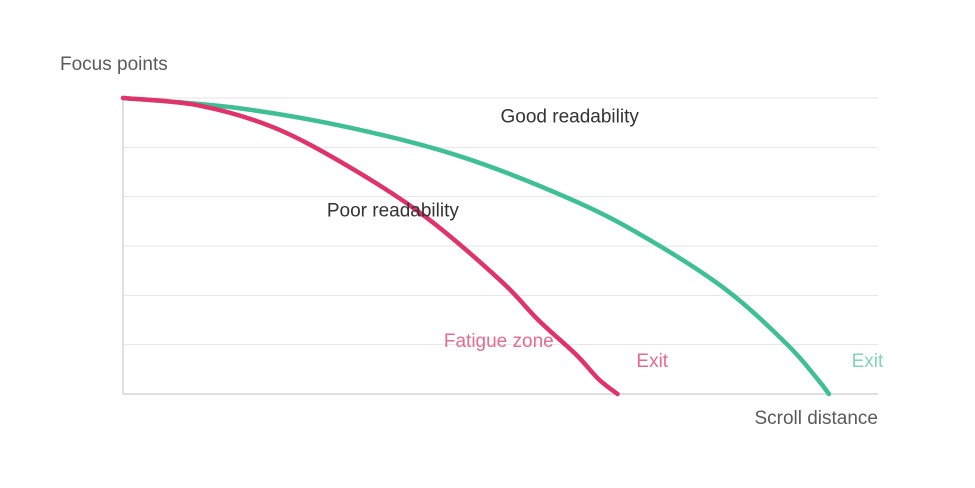  What do you see at coordinates (570, 117) in the screenshot?
I see `annotation-good-label: Good readability` at bounding box center [570, 117].